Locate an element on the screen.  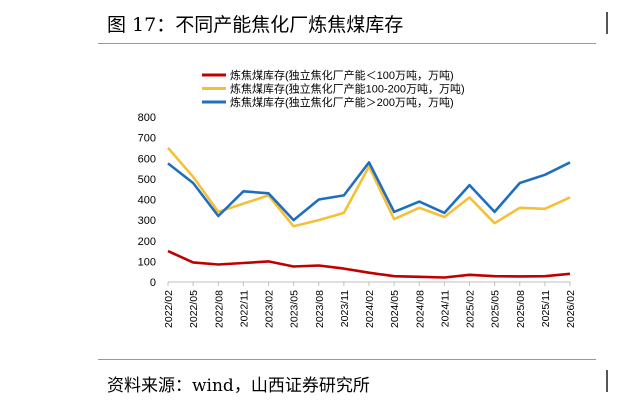
y-tick-label: 500 is located at coordinates (147, 180).